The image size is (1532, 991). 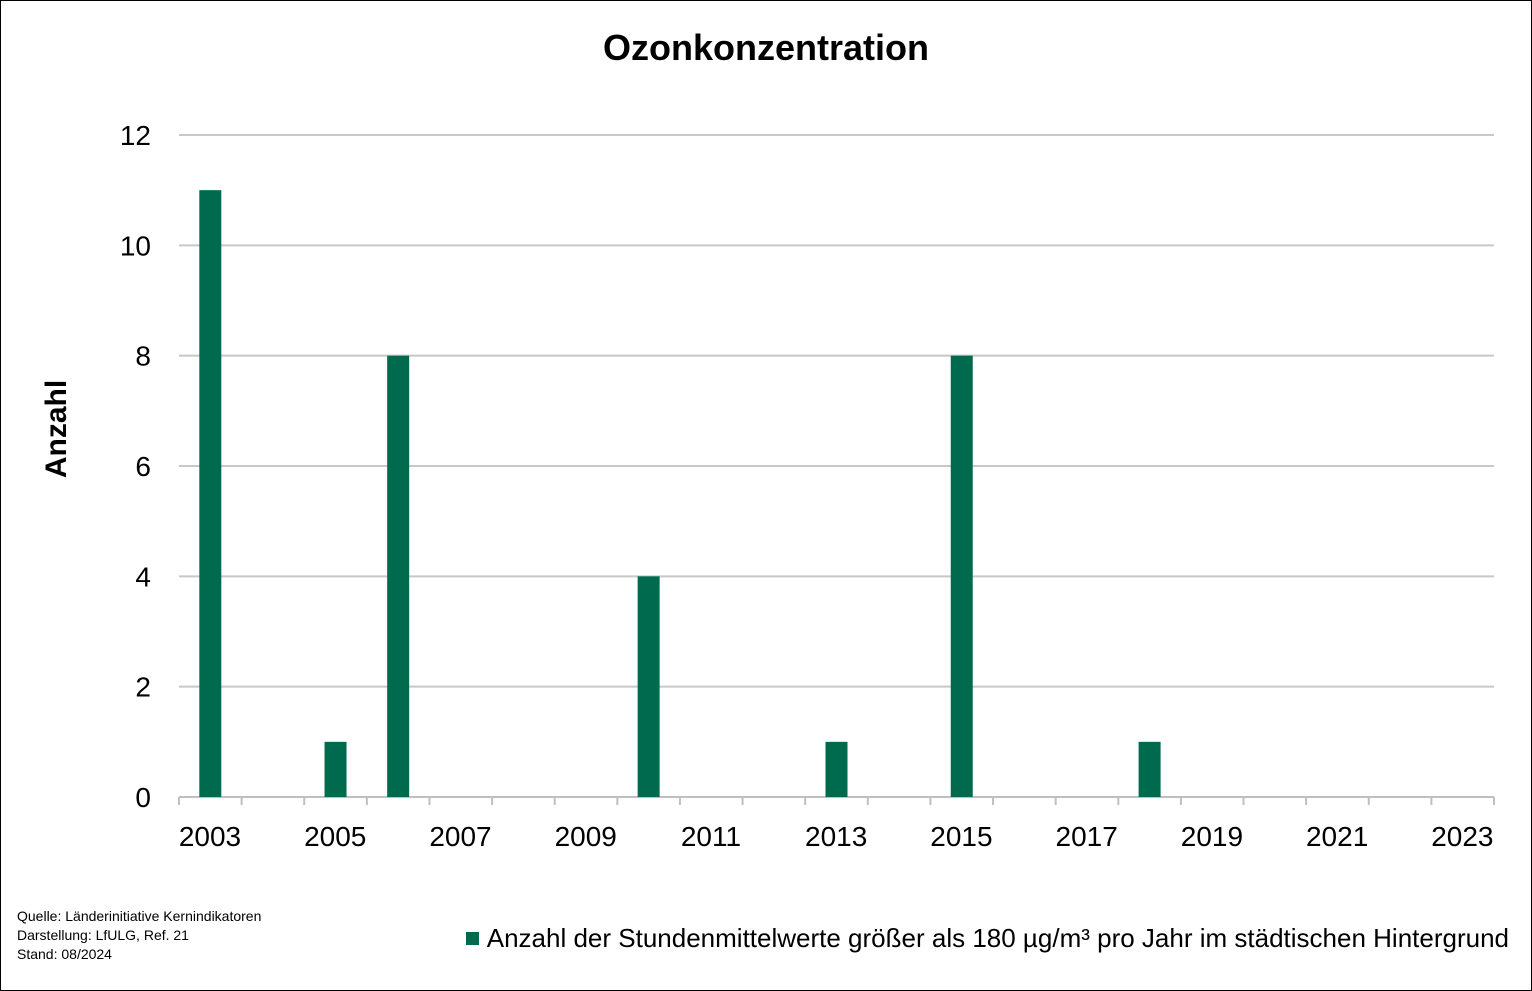 I want to click on x-tick-label: 2003, so click(x=210, y=836).